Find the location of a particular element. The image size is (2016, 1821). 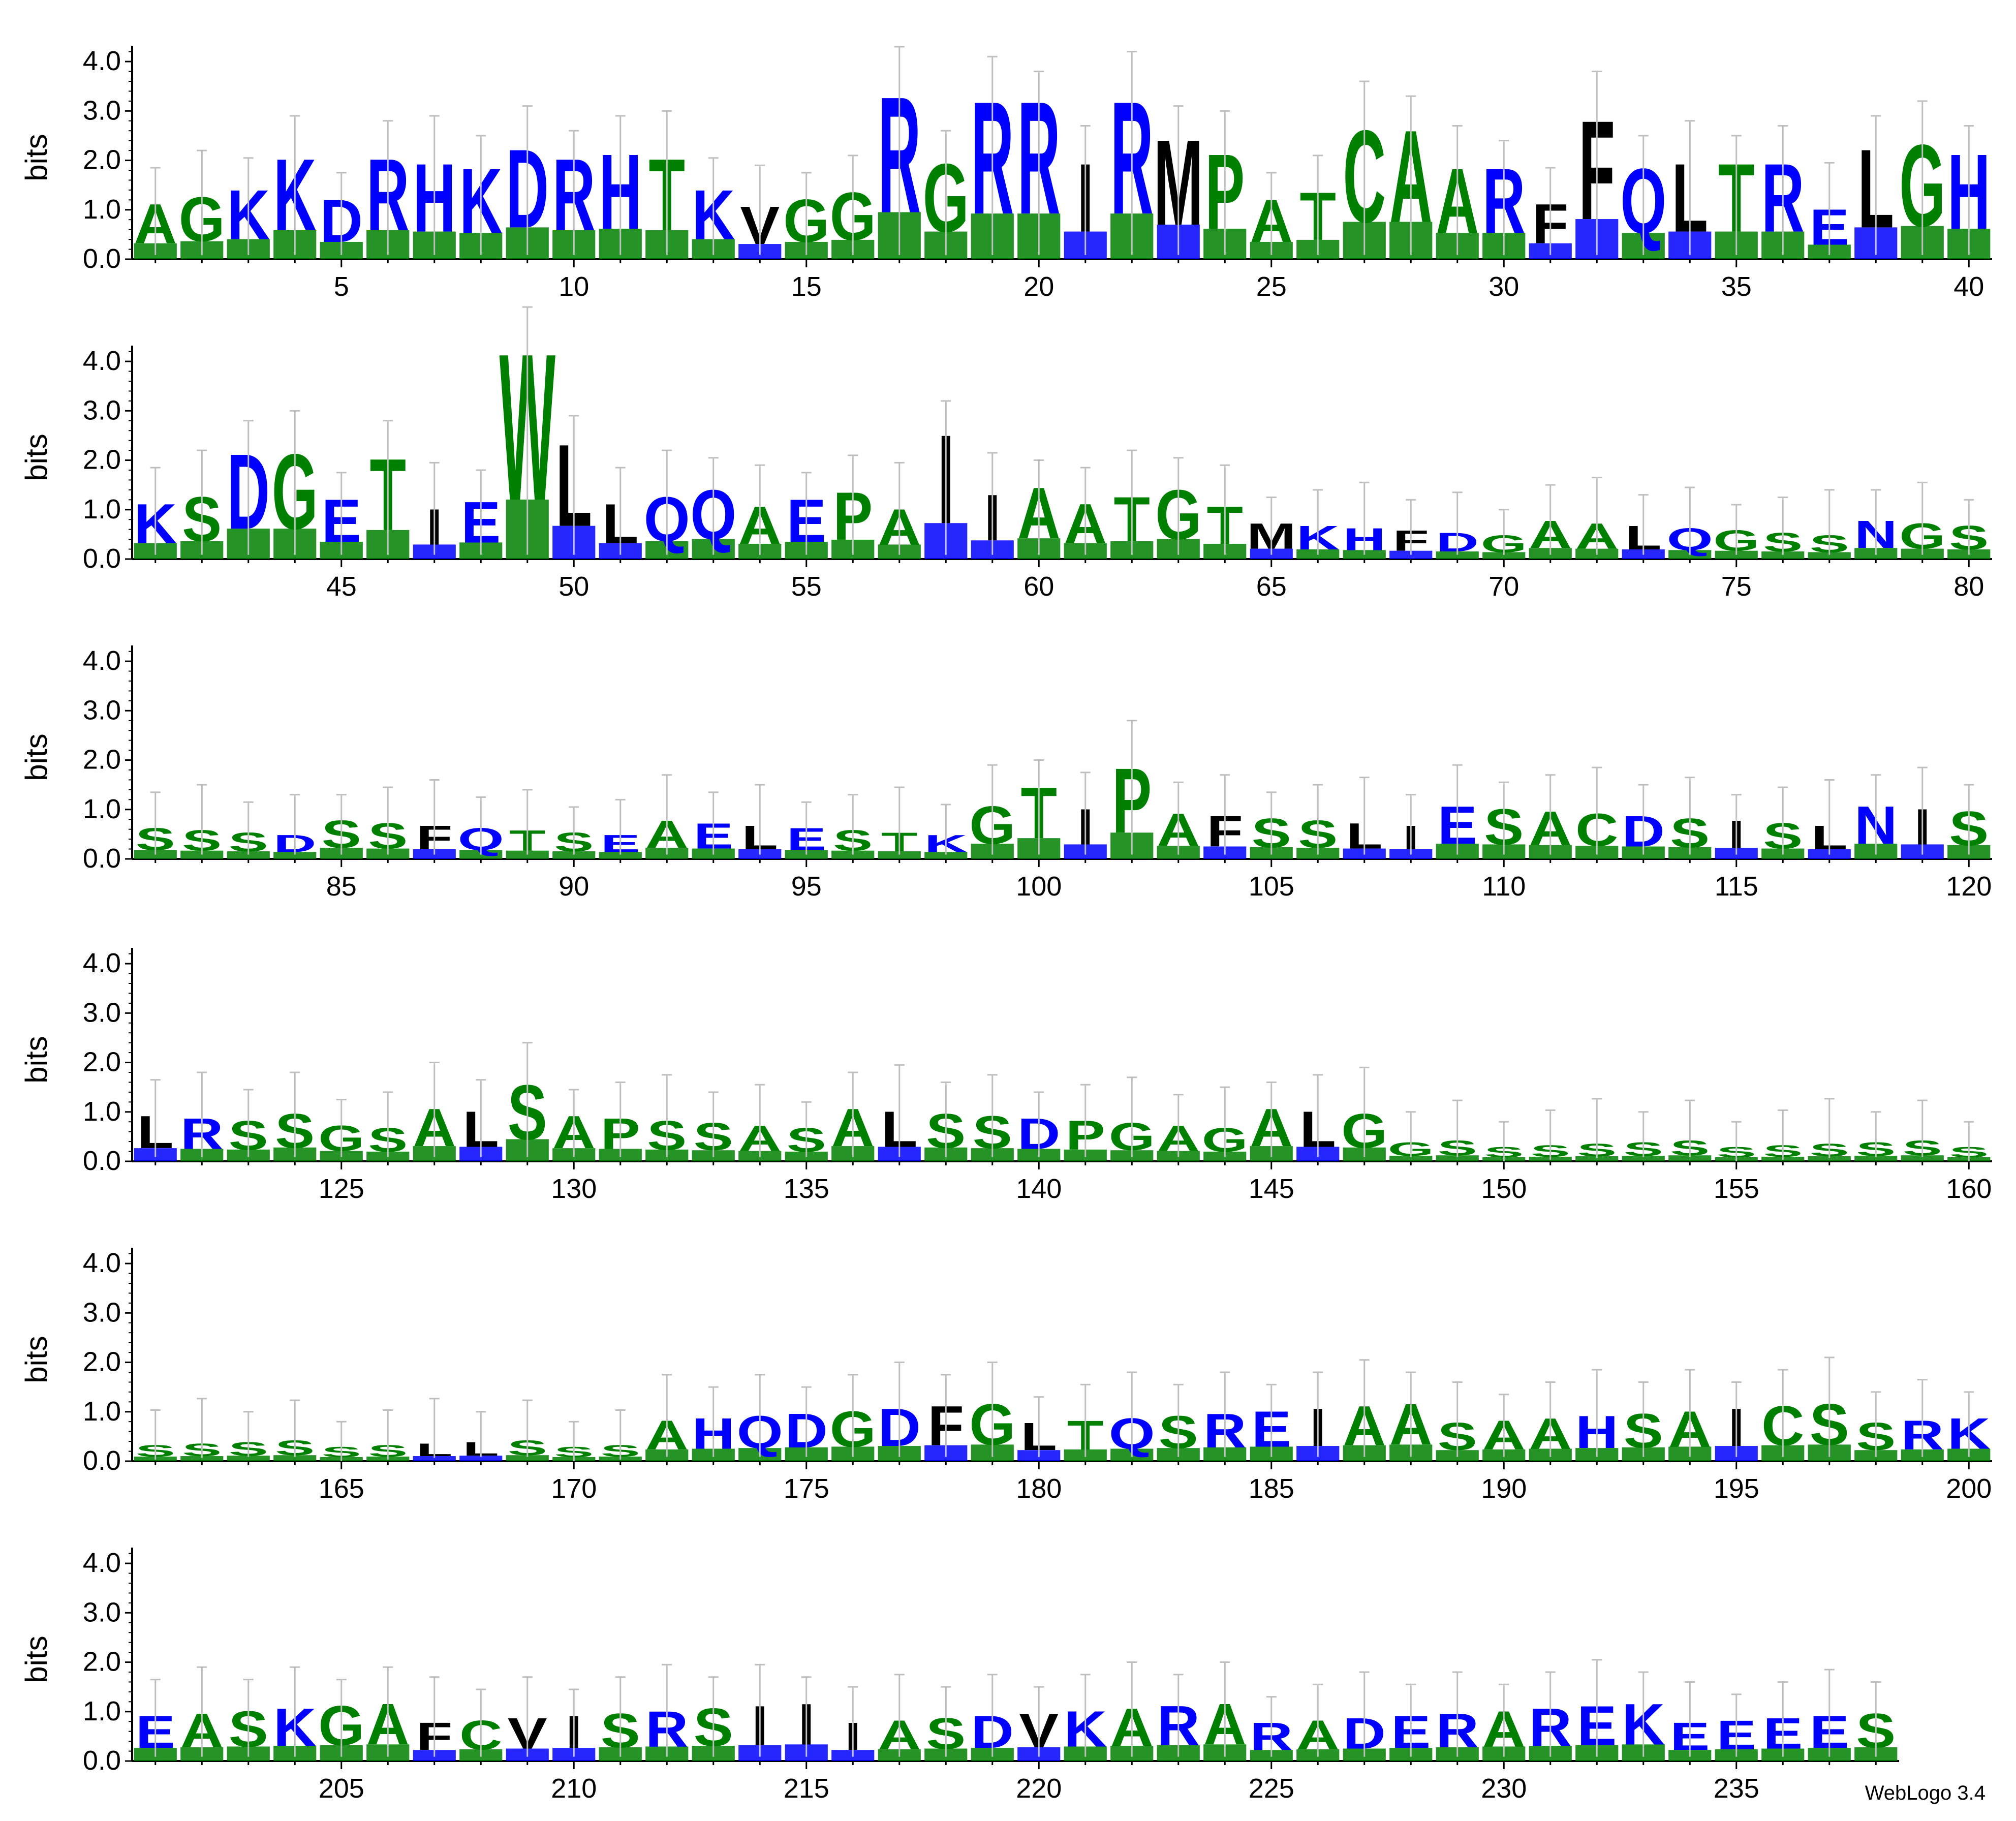

x-tick-label: 220 is located at coordinates (1039, 1788).